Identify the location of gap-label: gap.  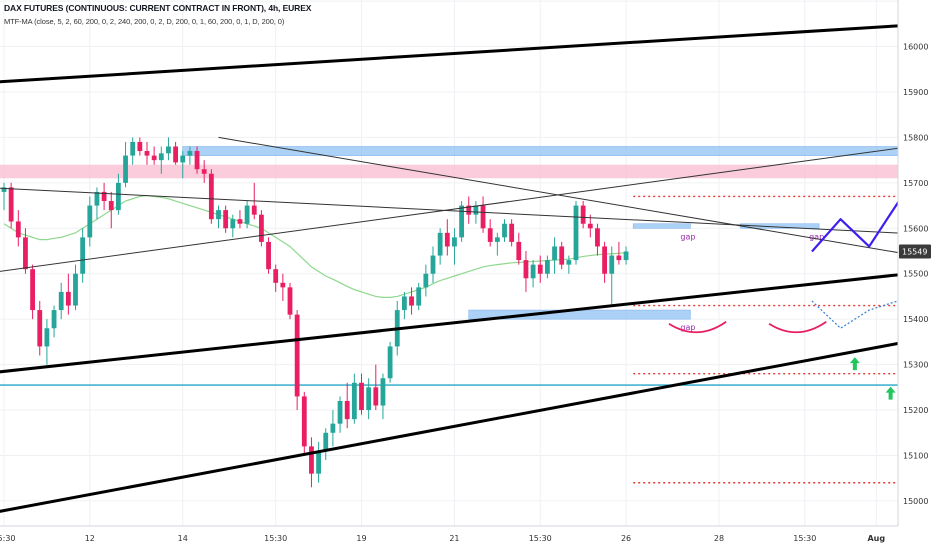
(687, 236).